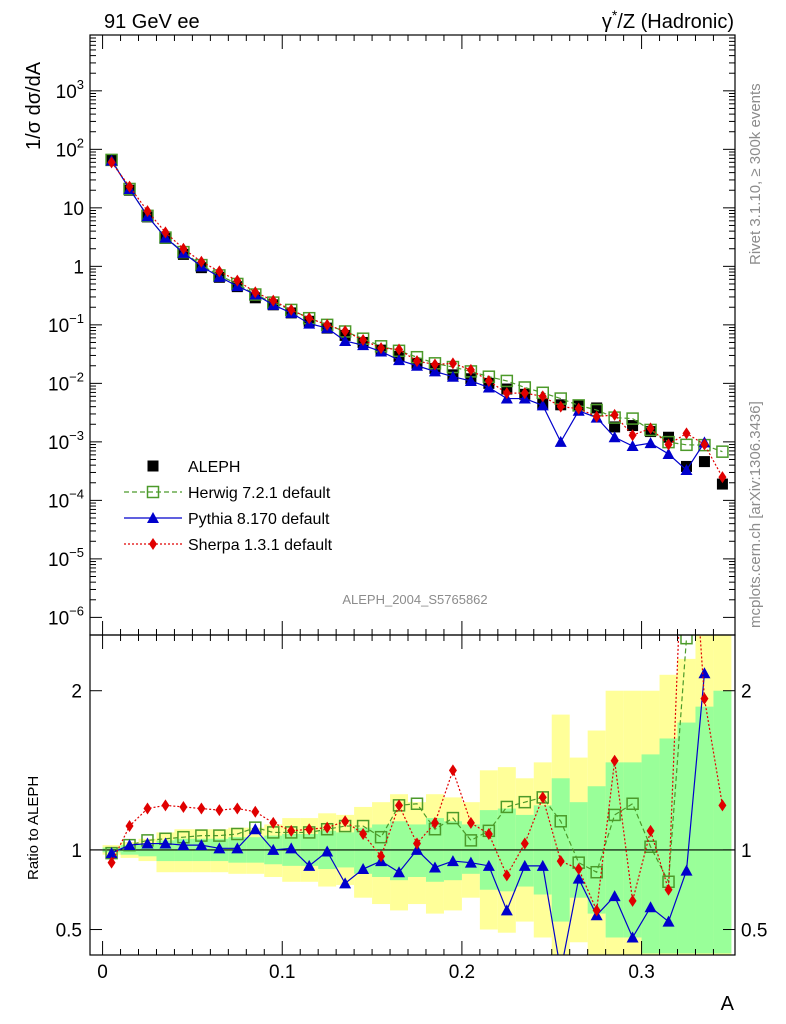 The image size is (786, 1024). I want to click on aleph-legend-marker, so click(153, 466).